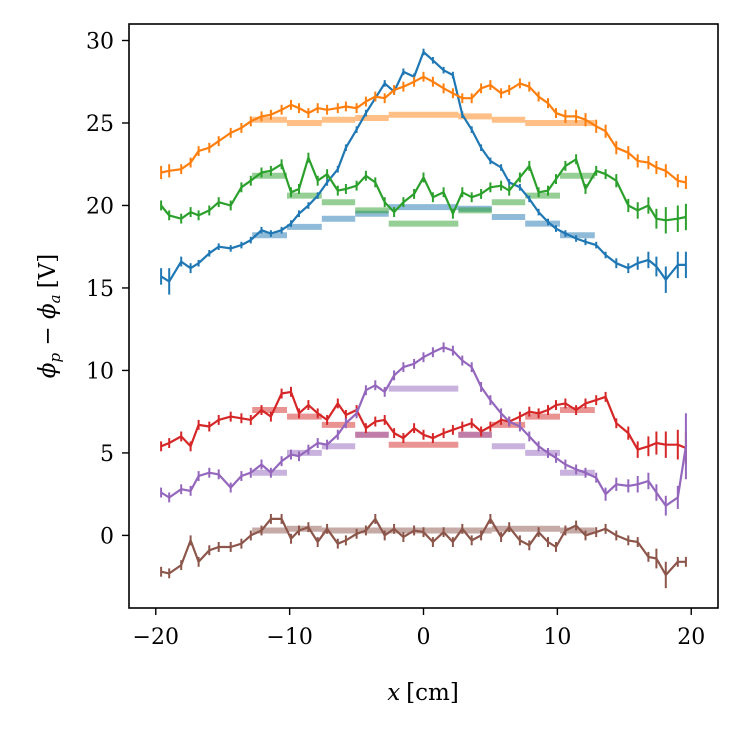  Describe the element at coordinates (48, 336) in the screenshot. I see `y-axis-minus: −` at that location.